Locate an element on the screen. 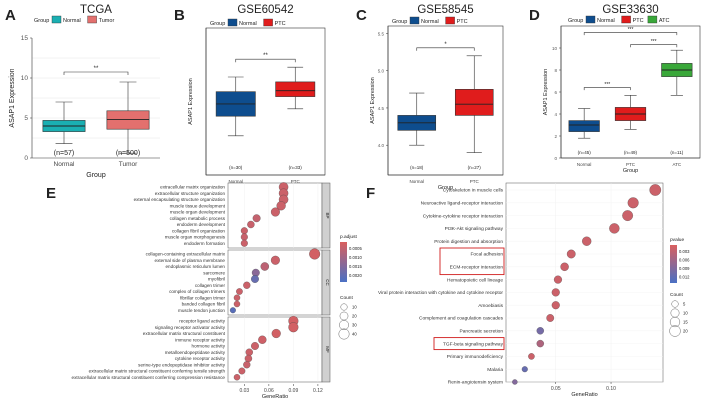  x-axis-label: GeneRatio is located at coordinates (584, 395).